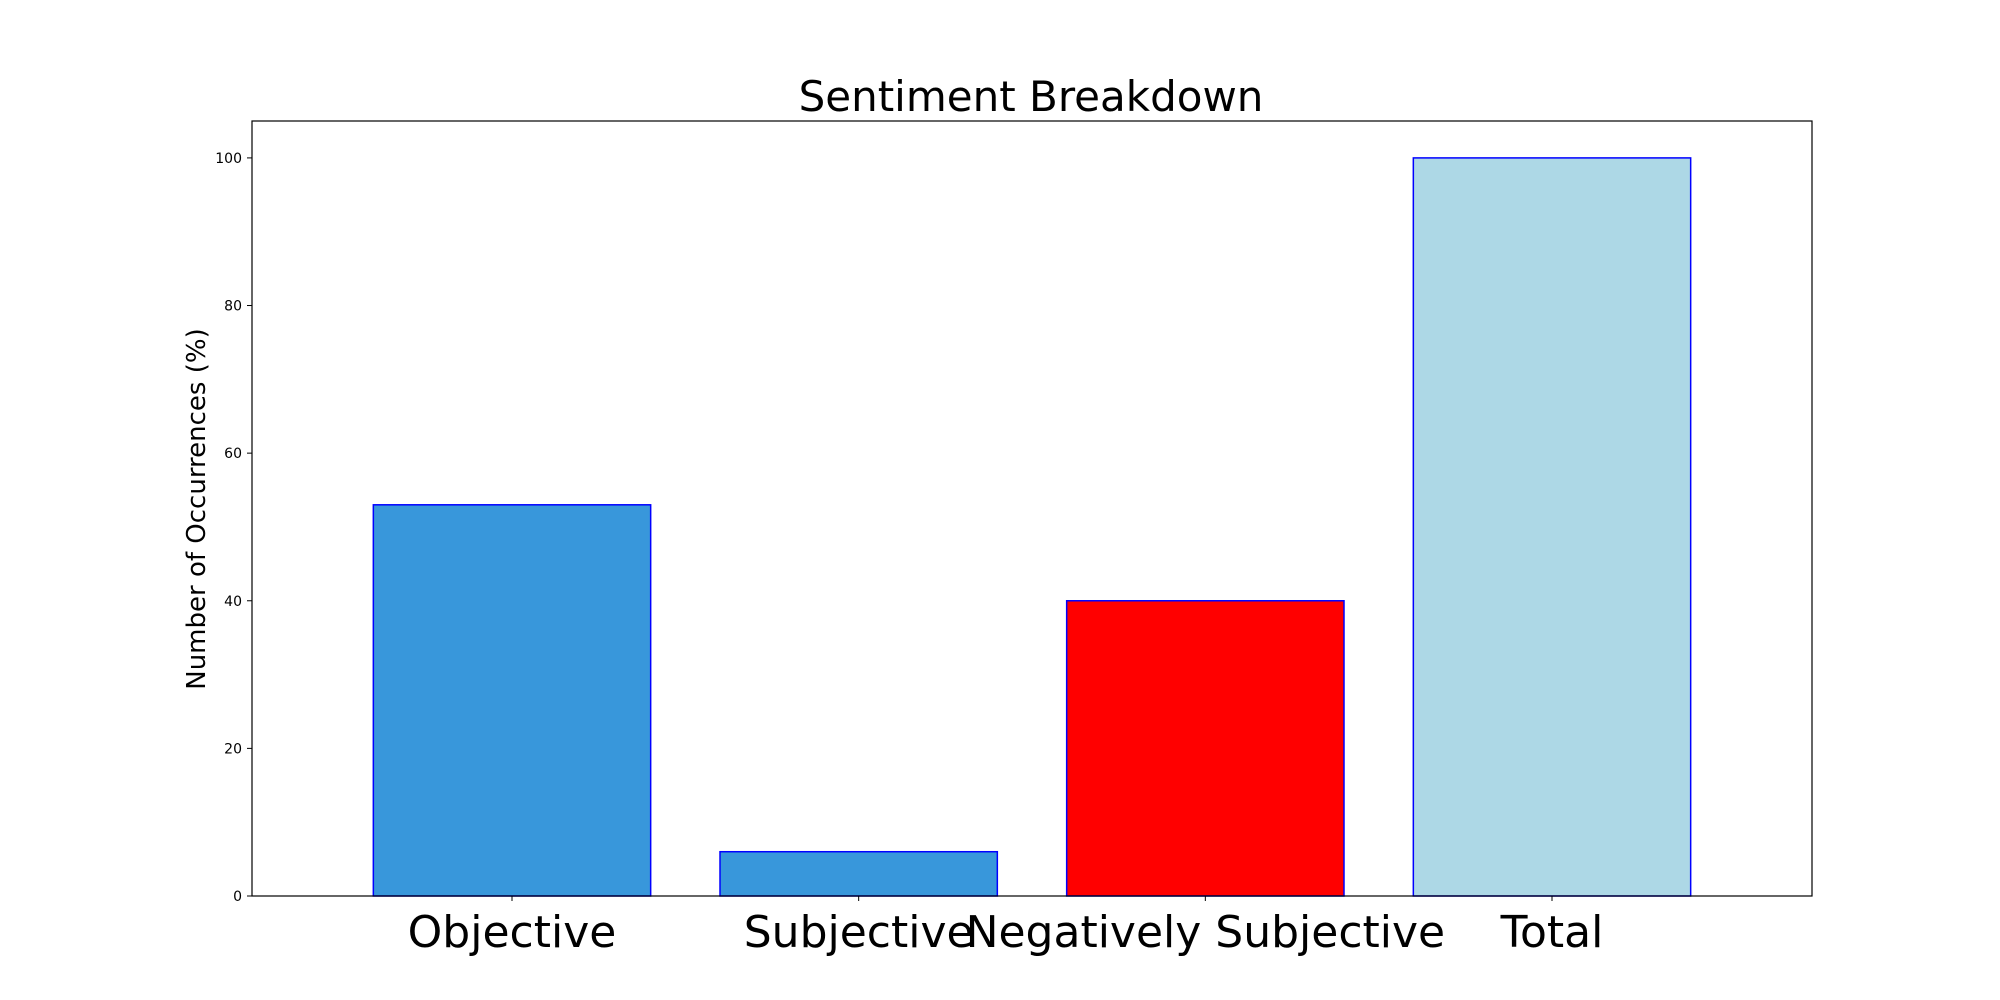 Image resolution: width=2000 pixels, height=1000 pixels. What do you see at coordinates (1552, 527) in the screenshot?
I see `bar-total` at bounding box center [1552, 527].